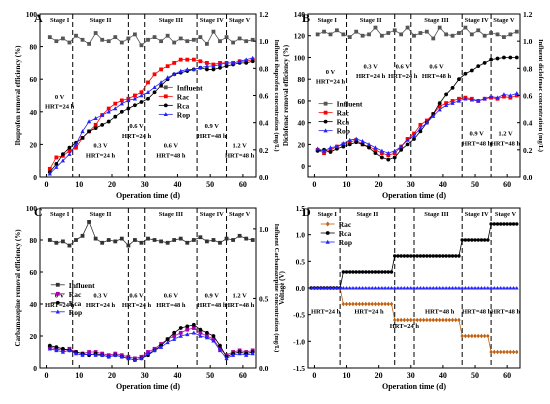  What do you see at coordinates (35, 177) in the screenshot?
I see `y-tick-label: 0` at bounding box center [35, 177].